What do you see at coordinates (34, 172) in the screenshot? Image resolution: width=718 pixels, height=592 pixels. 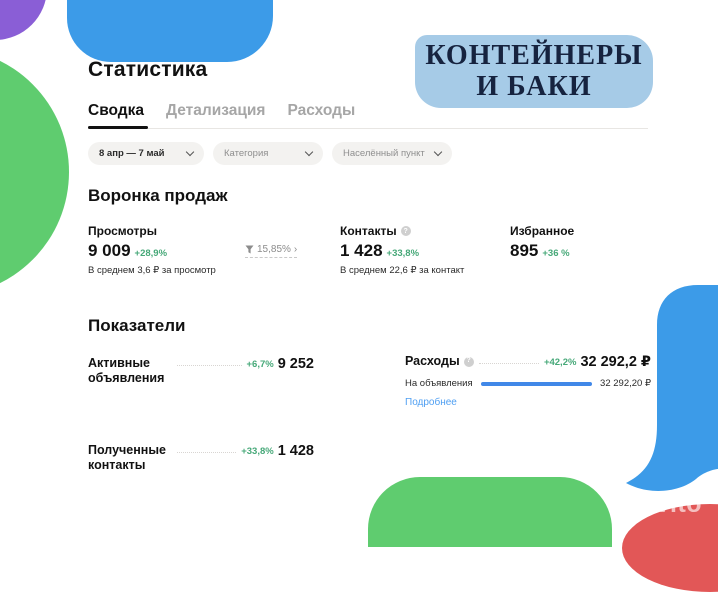 I see `decor-green-blob-left` at bounding box center [34, 172].